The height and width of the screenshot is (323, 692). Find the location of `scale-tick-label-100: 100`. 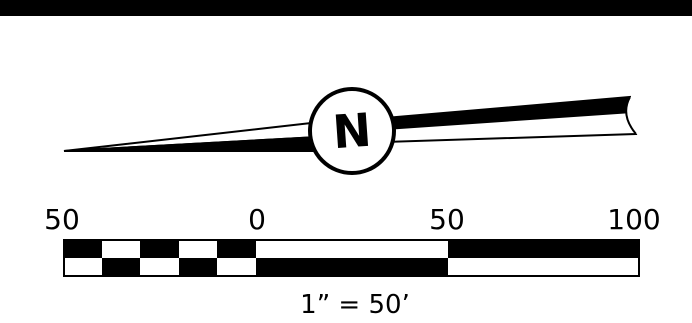

scale-tick-label-100: 100 is located at coordinates (633, 219).